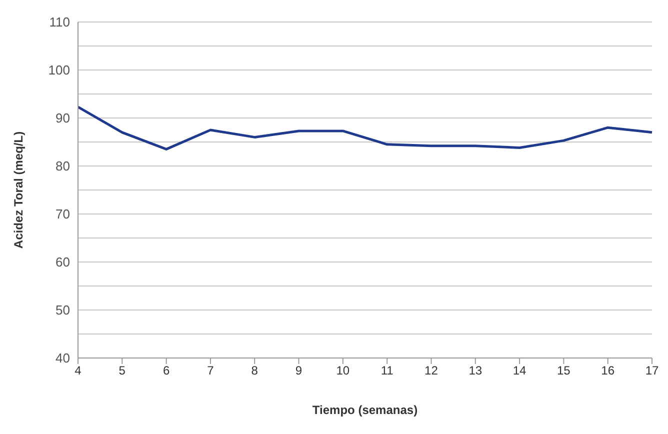  I want to click on y-tick-label: 60, so click(63, 262).